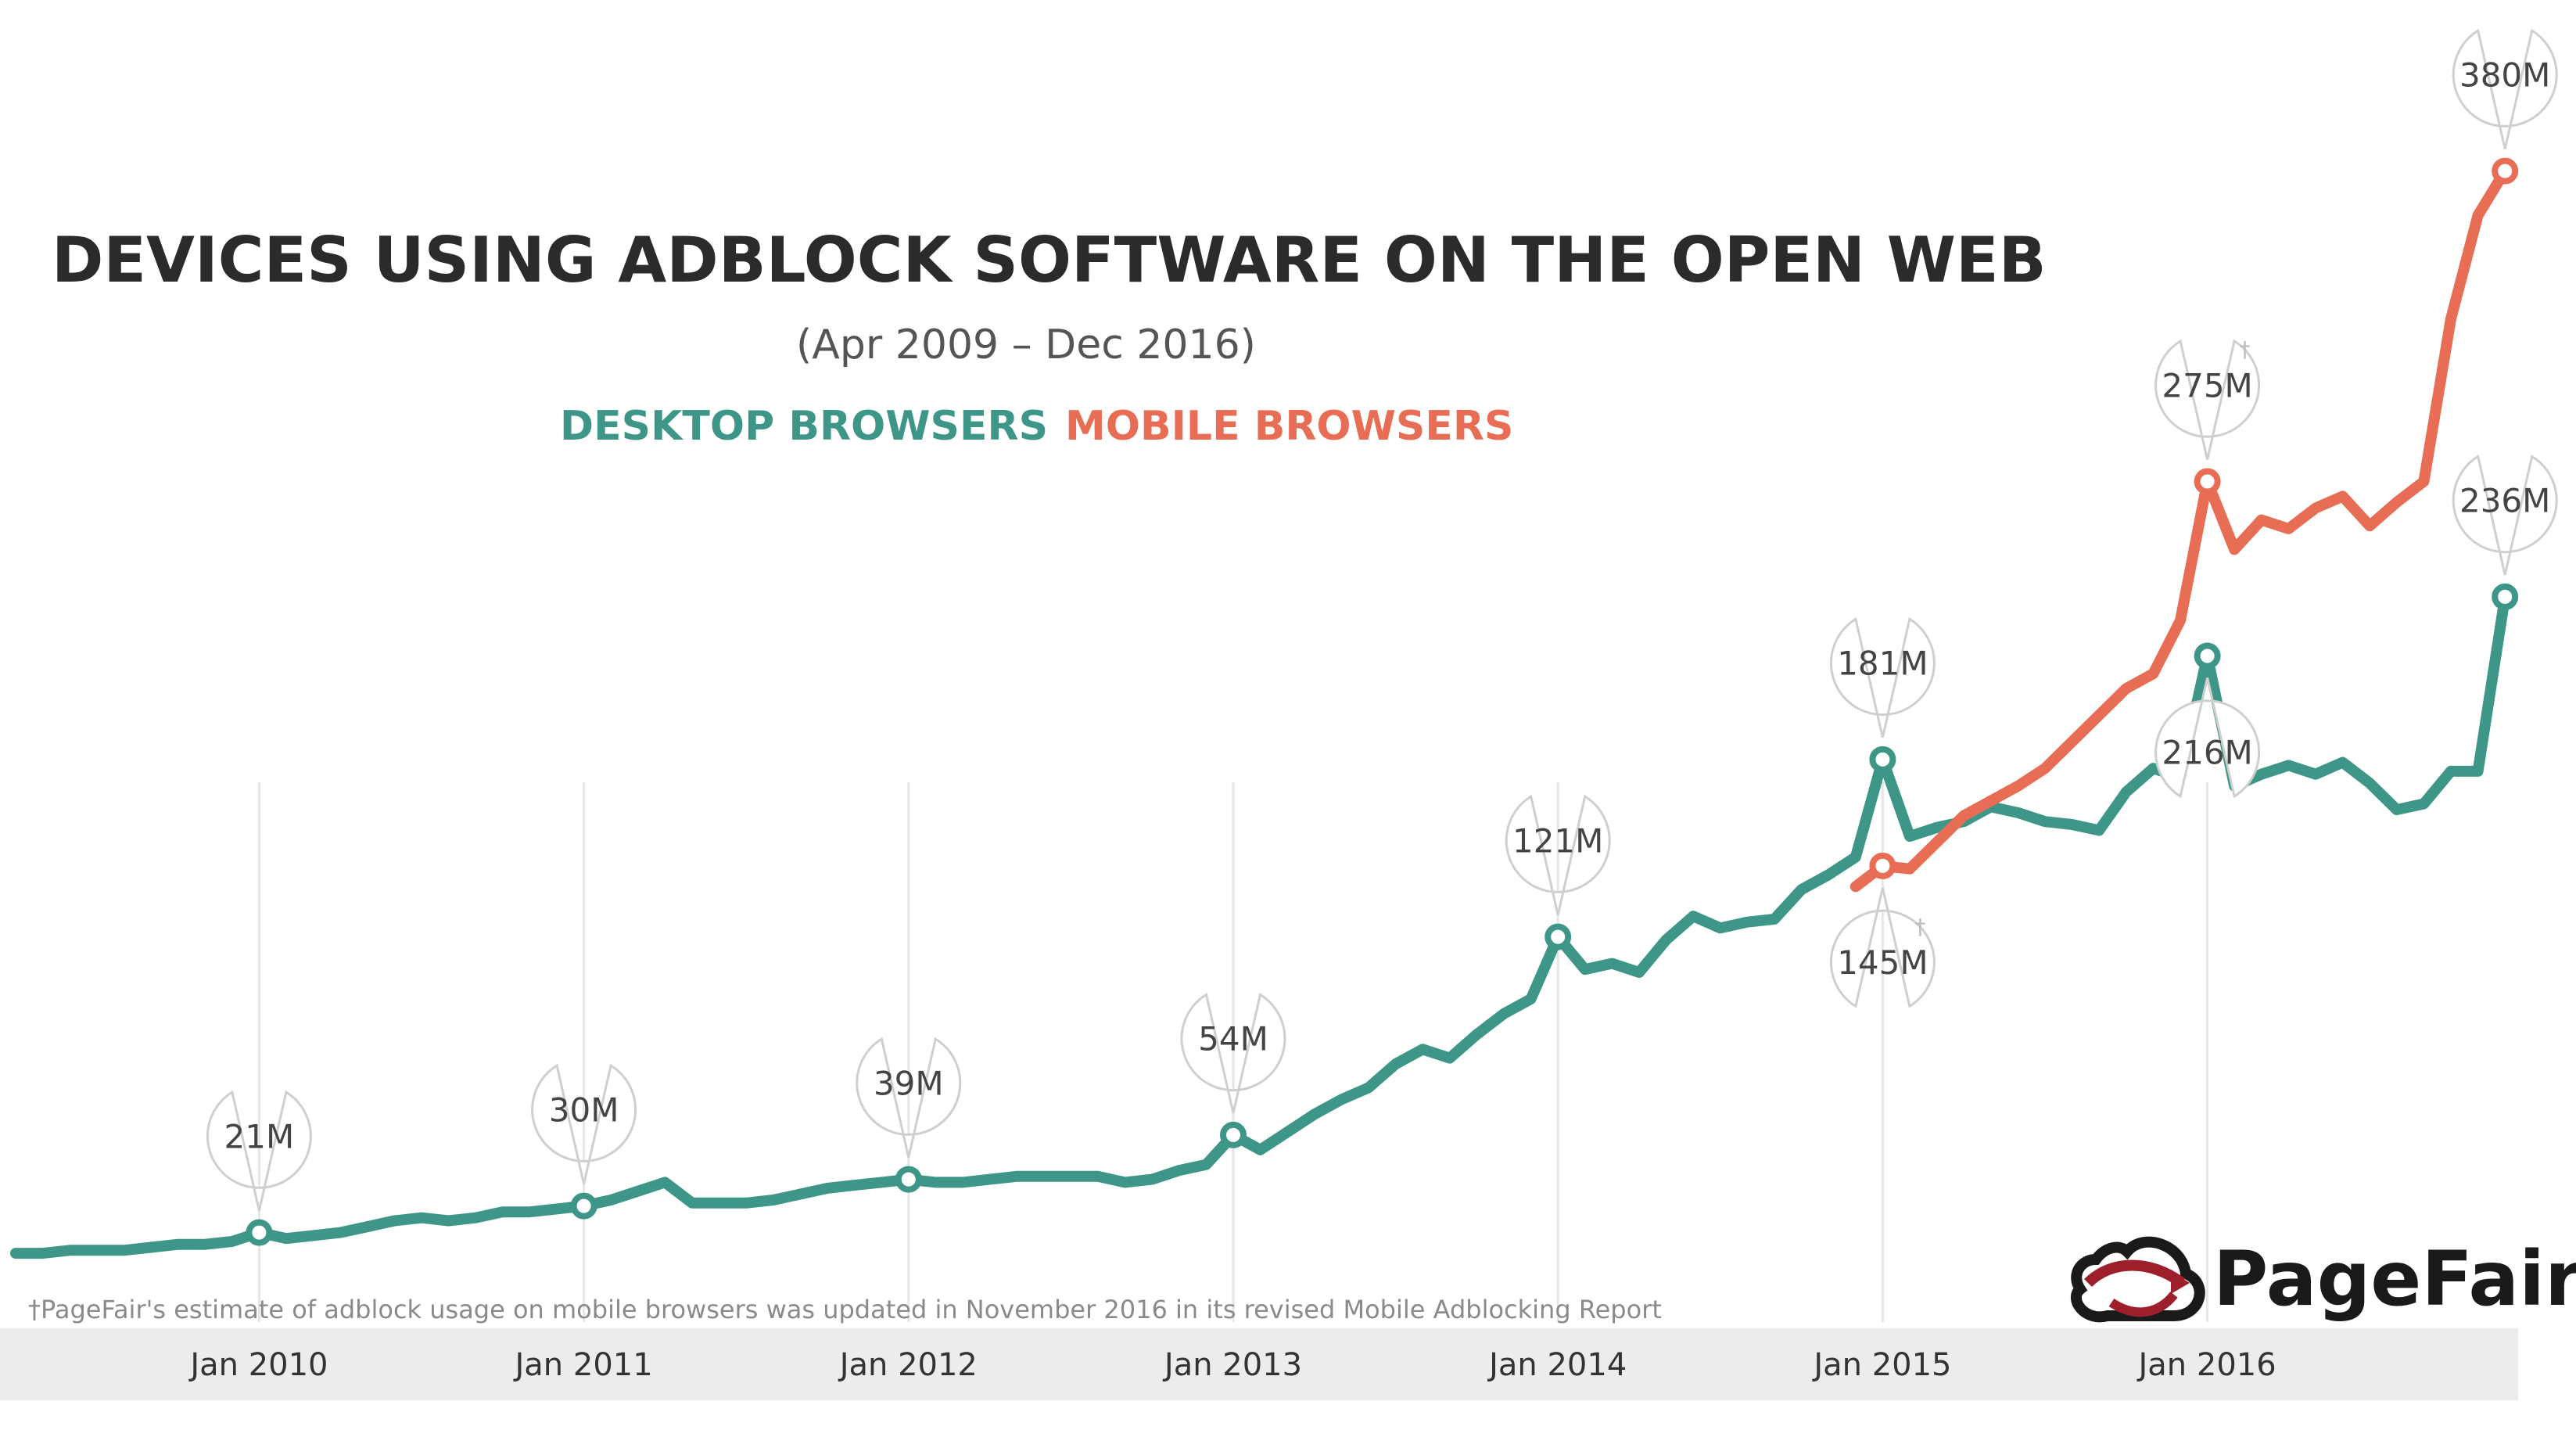 This screenshot has height=1430, width=2576. I want to click on value-annotation: 39M, so click(909, 1115).